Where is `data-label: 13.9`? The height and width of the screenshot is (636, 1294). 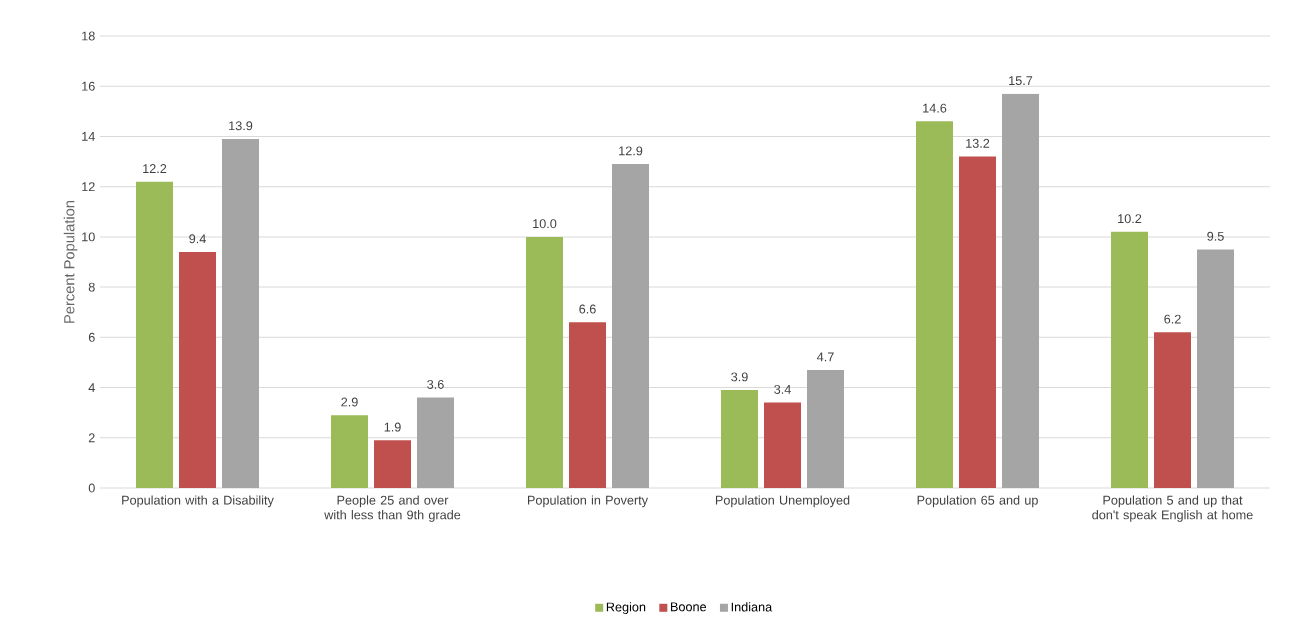
data-label: 13.9 is located at coordinates (241, 126).